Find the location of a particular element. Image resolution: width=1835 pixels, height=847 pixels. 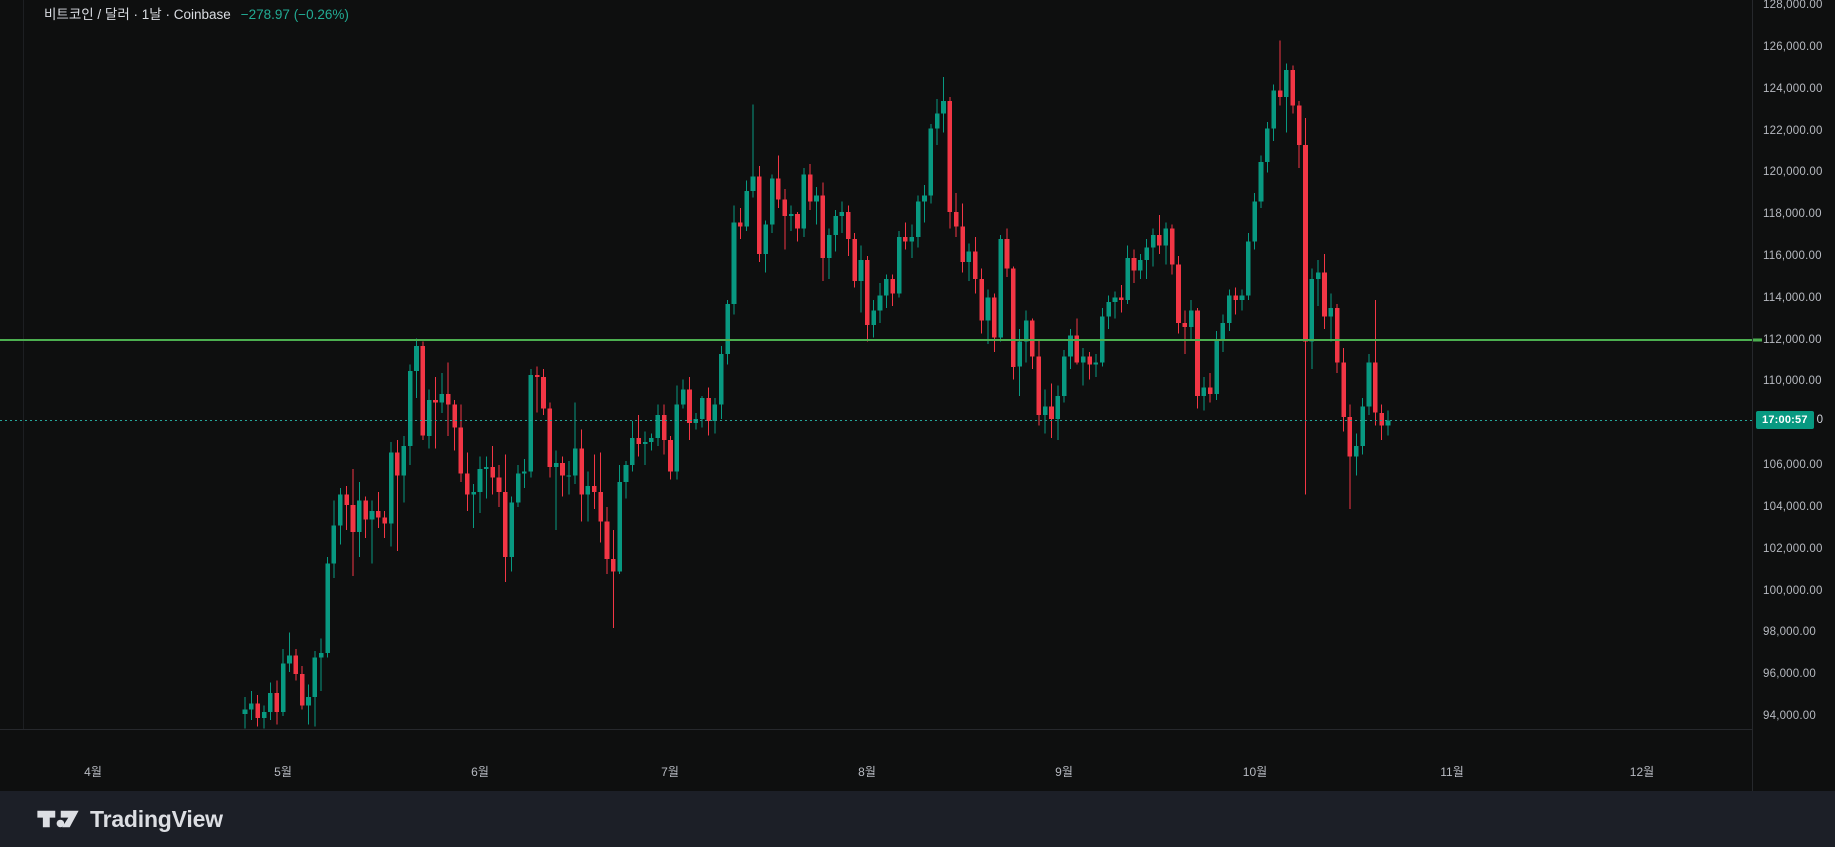

tradingview-logo-icon is located at coordinates (58, 819).